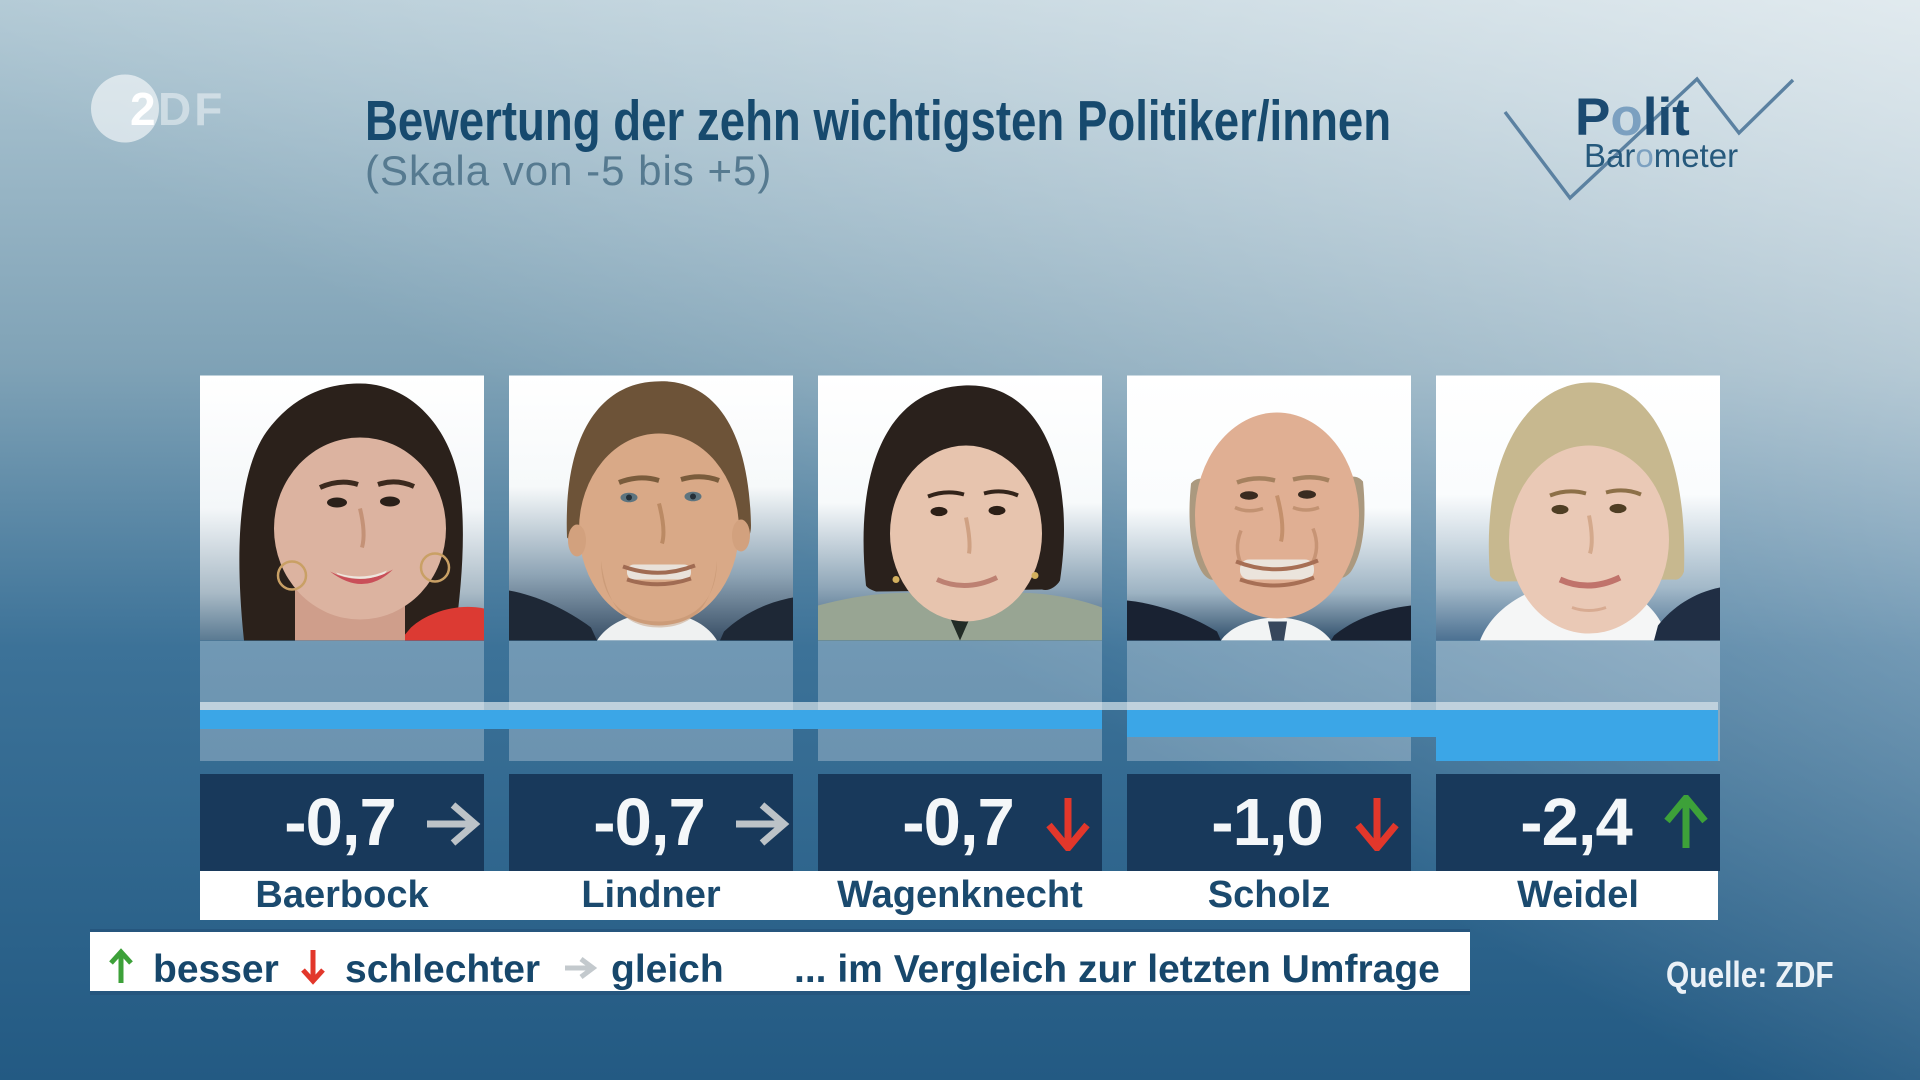 This screenshot has height=1080, width=1920. Describe the element at coordinates (143, 109) in the screenshot. I see `svg-text: 2` at that location.